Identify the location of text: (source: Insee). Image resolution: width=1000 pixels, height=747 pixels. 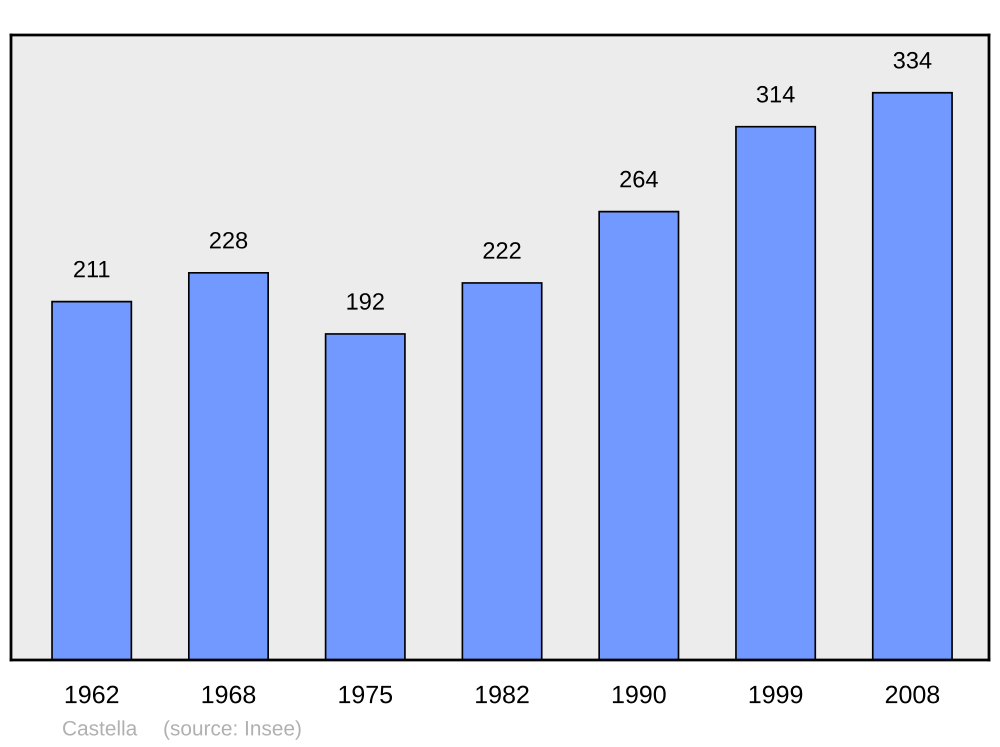
(232, 730).